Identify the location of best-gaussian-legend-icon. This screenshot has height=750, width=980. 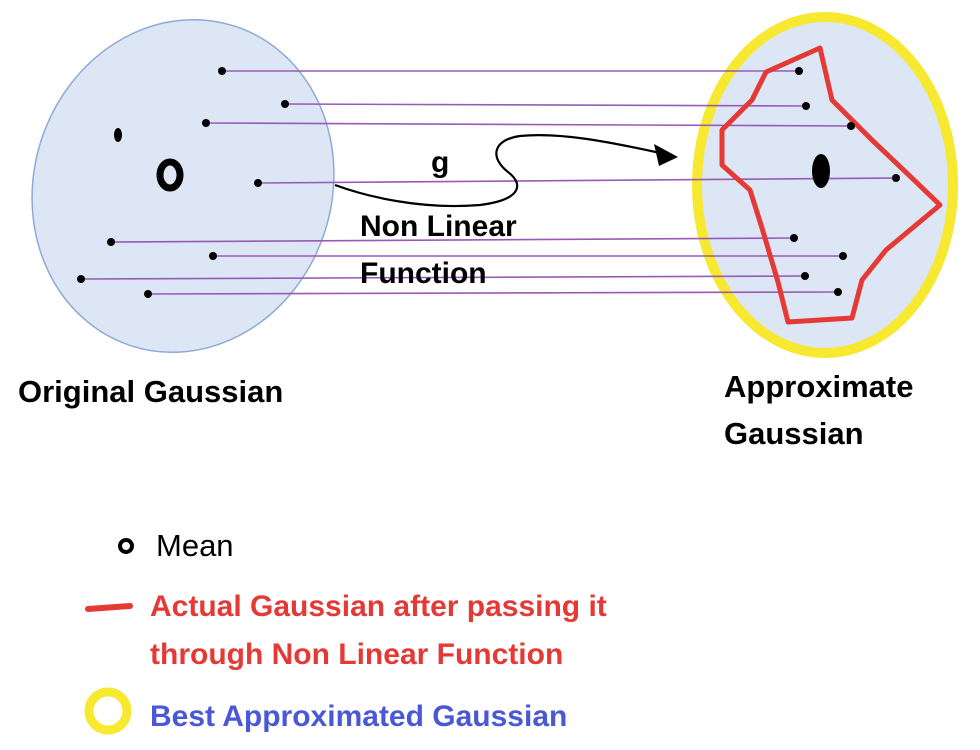
(108, 711).